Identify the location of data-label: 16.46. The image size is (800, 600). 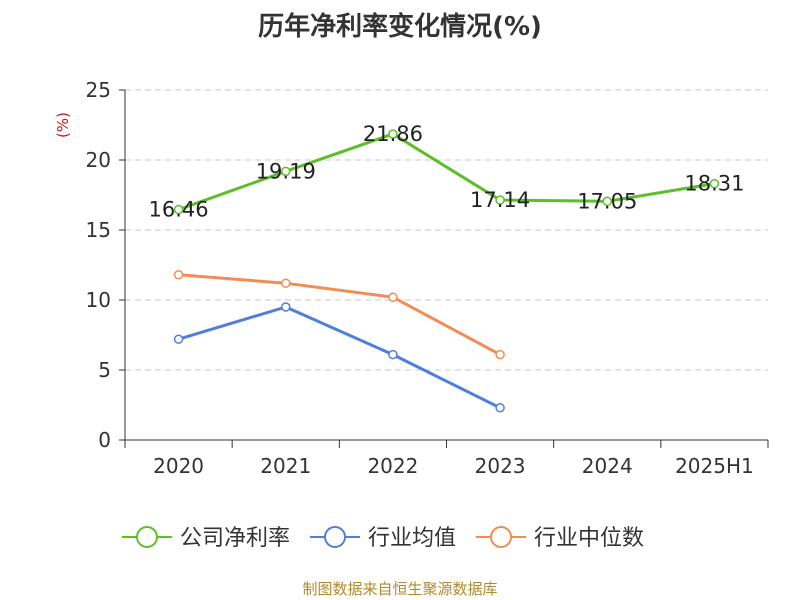
(179, 210).